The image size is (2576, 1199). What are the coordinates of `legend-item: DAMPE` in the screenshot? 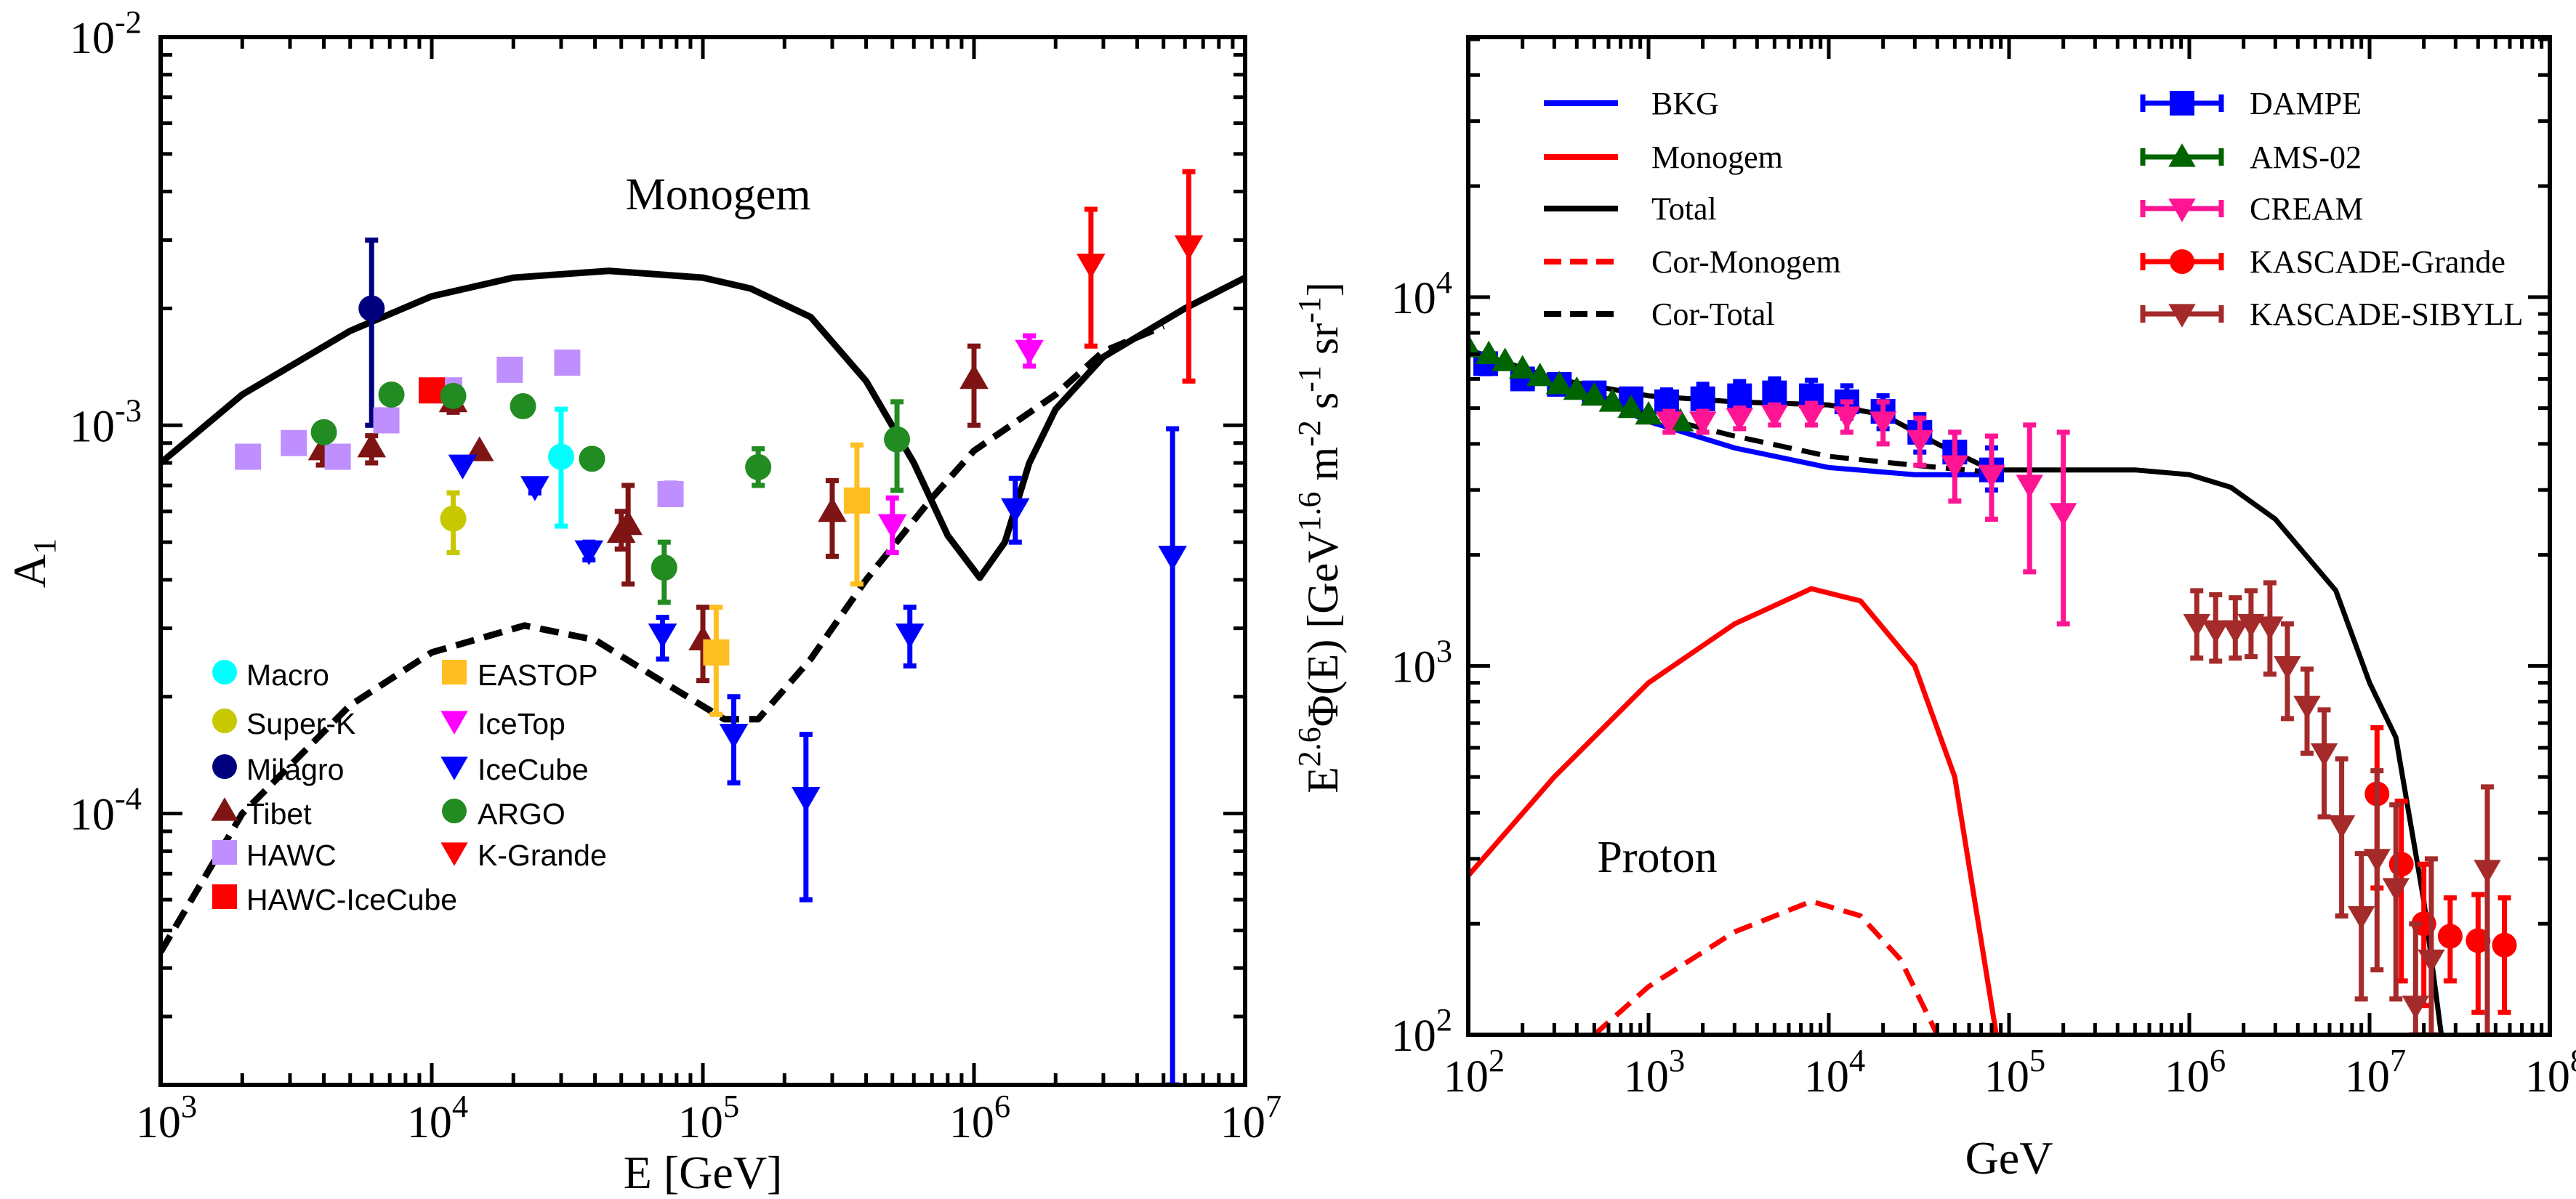 It's located at (2251, 103).